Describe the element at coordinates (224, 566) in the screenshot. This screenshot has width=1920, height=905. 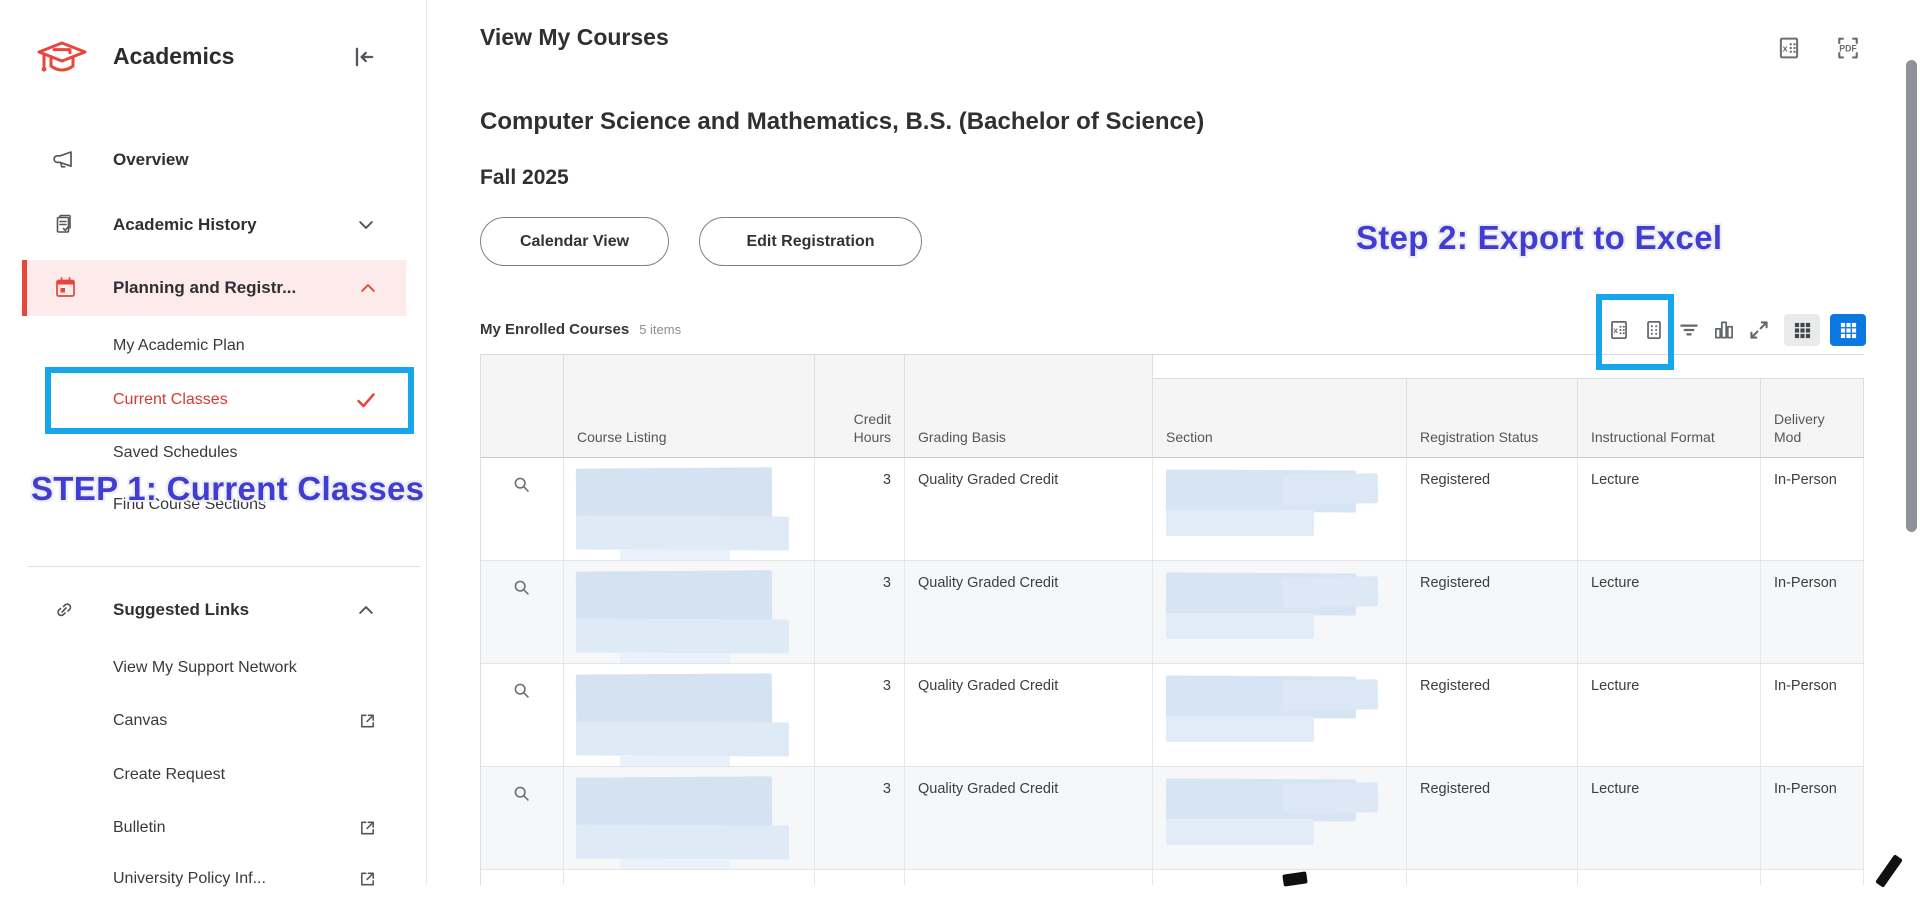
I see `sidebar-divider` at that location.